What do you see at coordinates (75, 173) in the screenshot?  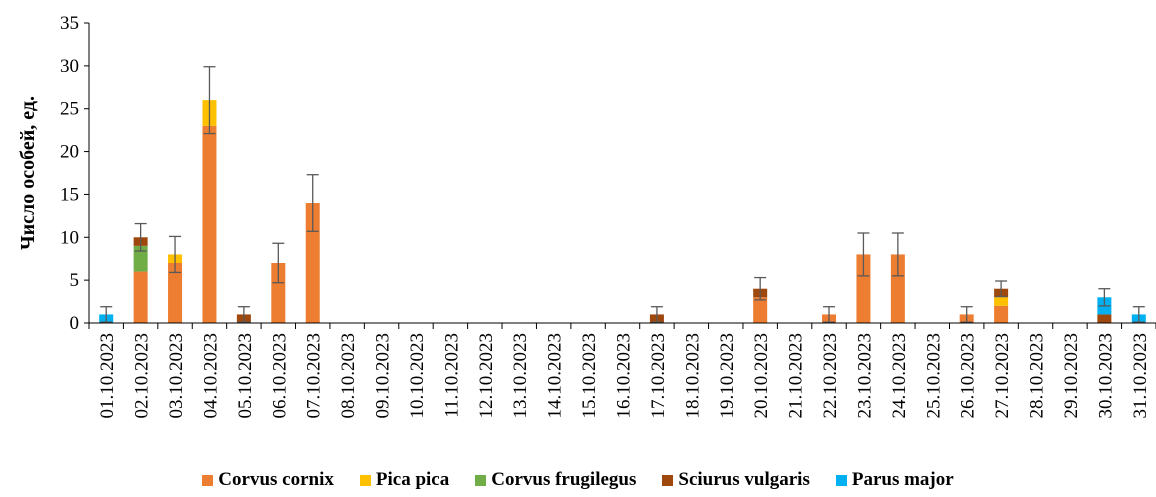 I see `y-axis: 0 5 10 15 20 25 30 35` at bounding box center [75, 173].